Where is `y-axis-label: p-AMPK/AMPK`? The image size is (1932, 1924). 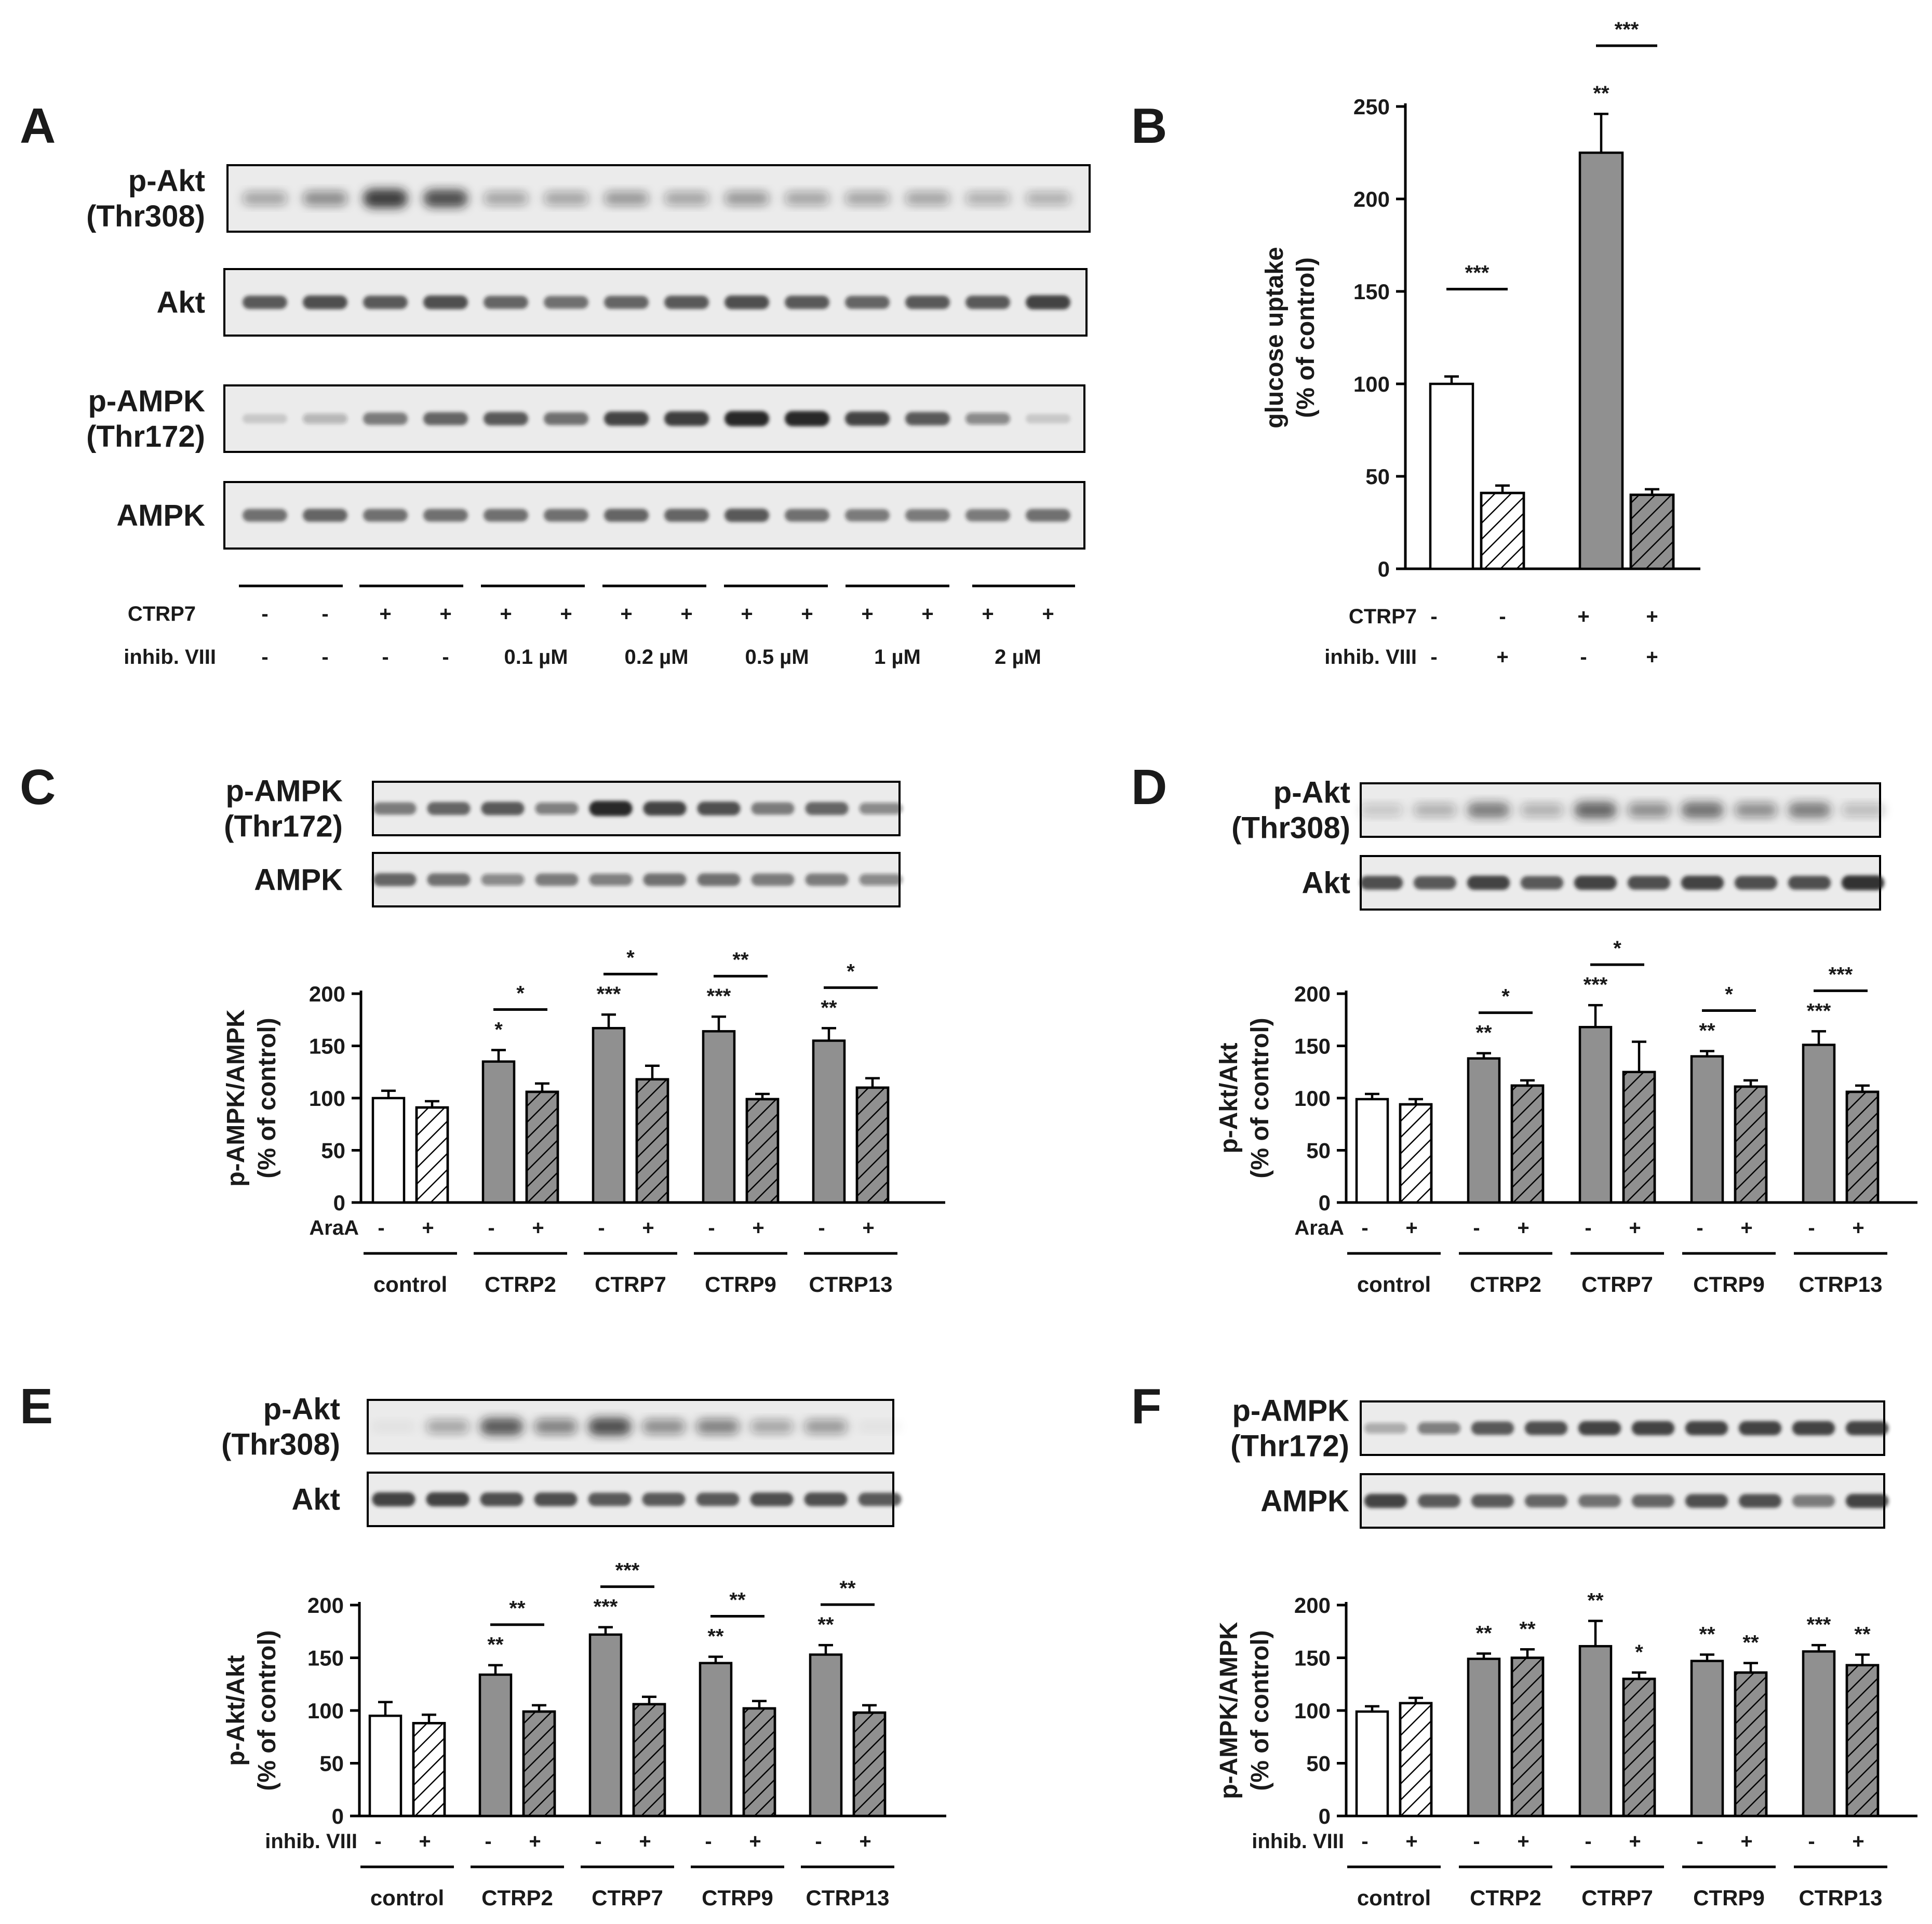 y-axis-label: p-AMPK/AMPK is located at coordinates (236, 1098).